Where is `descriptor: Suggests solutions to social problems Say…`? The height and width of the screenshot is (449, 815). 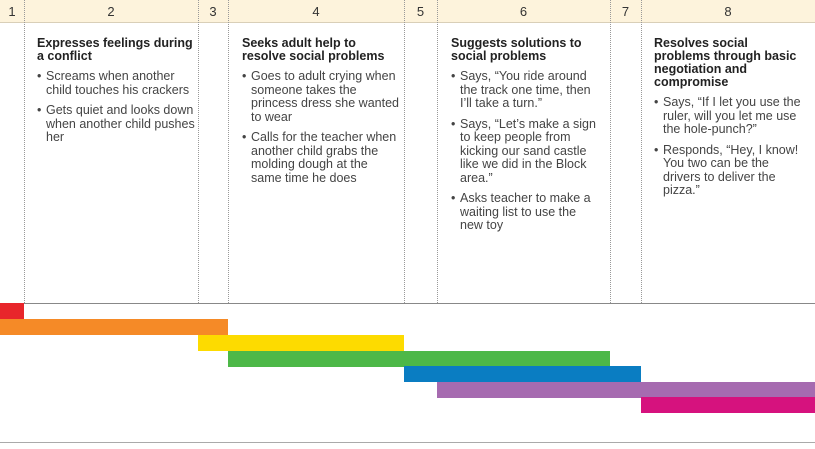 descriptor: Suggests solutions to social problems Say… is located at coordinates (526, 138).